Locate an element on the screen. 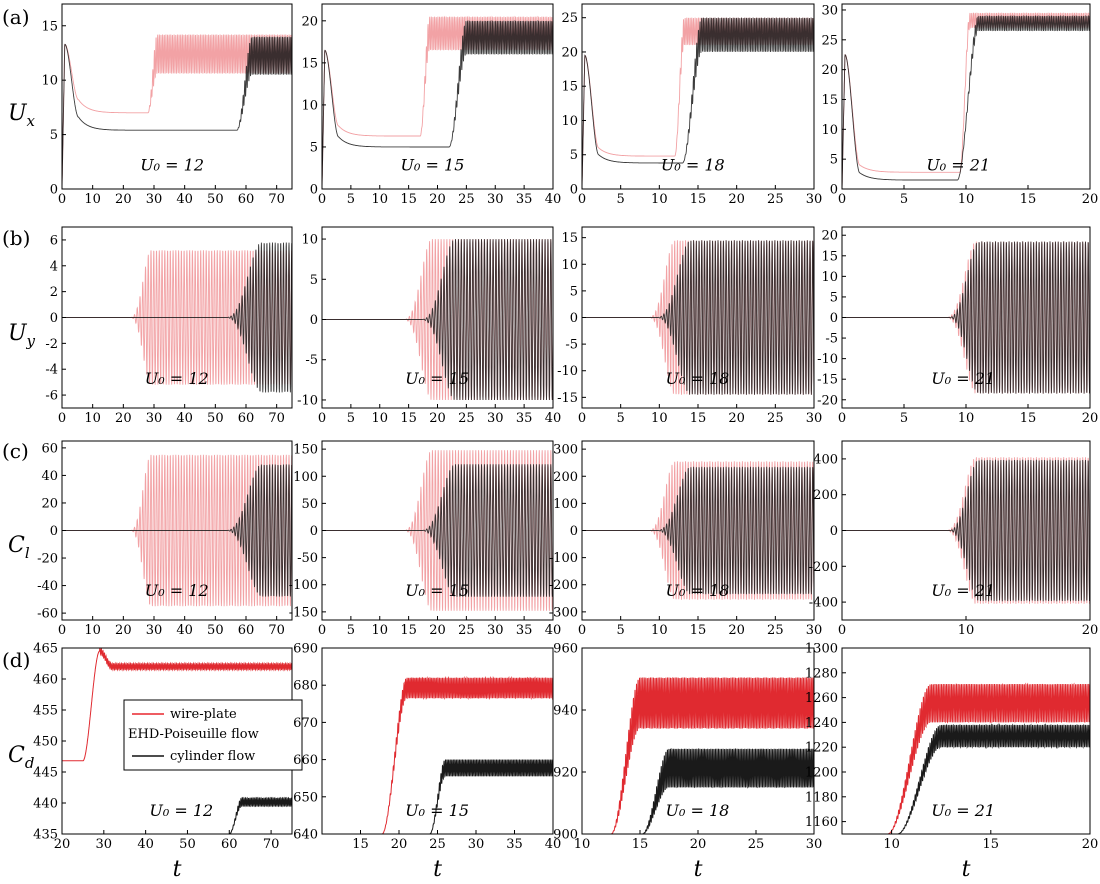 The image size is (1100, 884). u0-annotation: U₀ = 18 is located at coordinates (698, 378).